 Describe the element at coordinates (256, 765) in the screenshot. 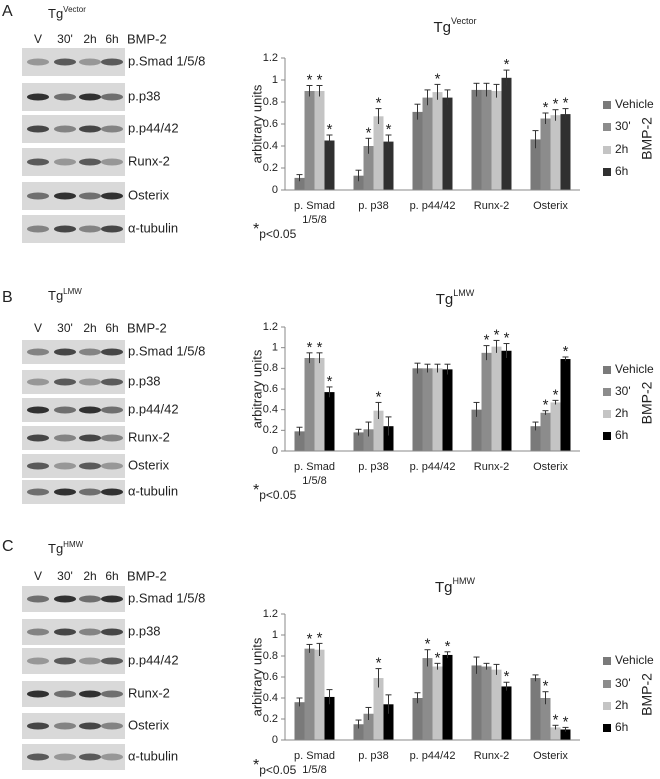

I see `note-symbol: *` at that location.